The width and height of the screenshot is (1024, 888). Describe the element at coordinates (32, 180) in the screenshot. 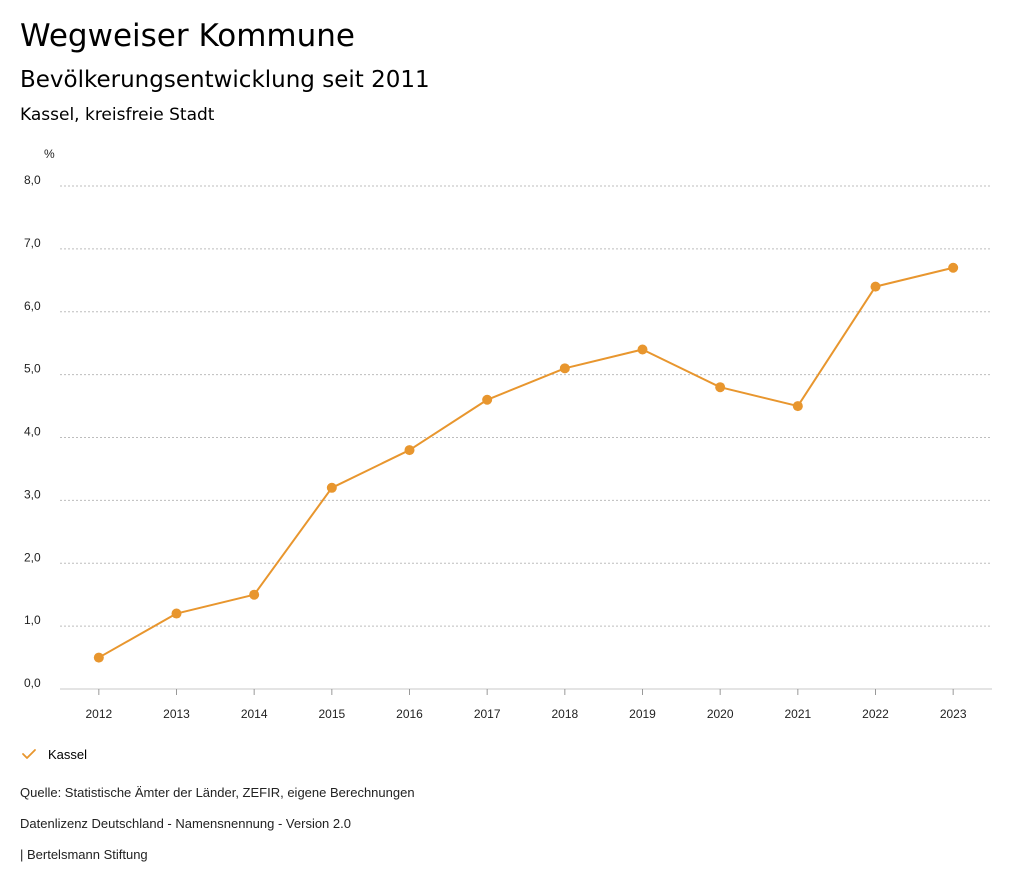

I see `y-tick-label: 8,0` at that location.